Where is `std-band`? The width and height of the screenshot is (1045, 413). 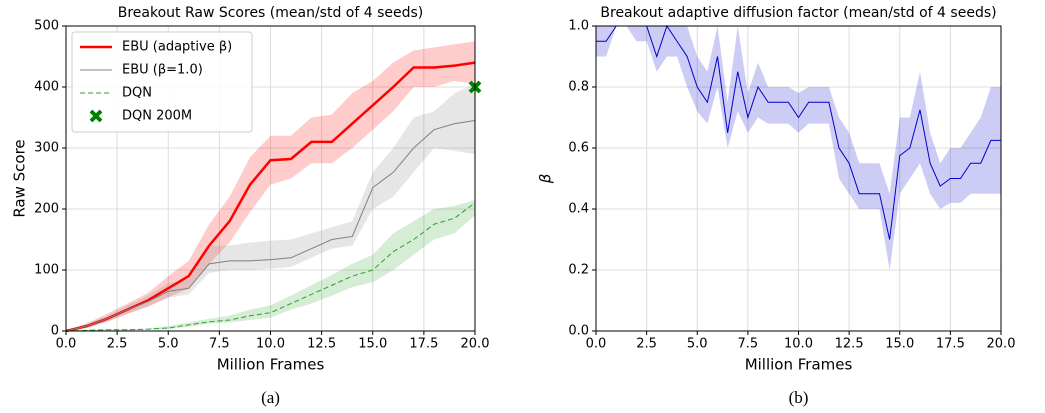 std-band is located at coordinates (270, 265).